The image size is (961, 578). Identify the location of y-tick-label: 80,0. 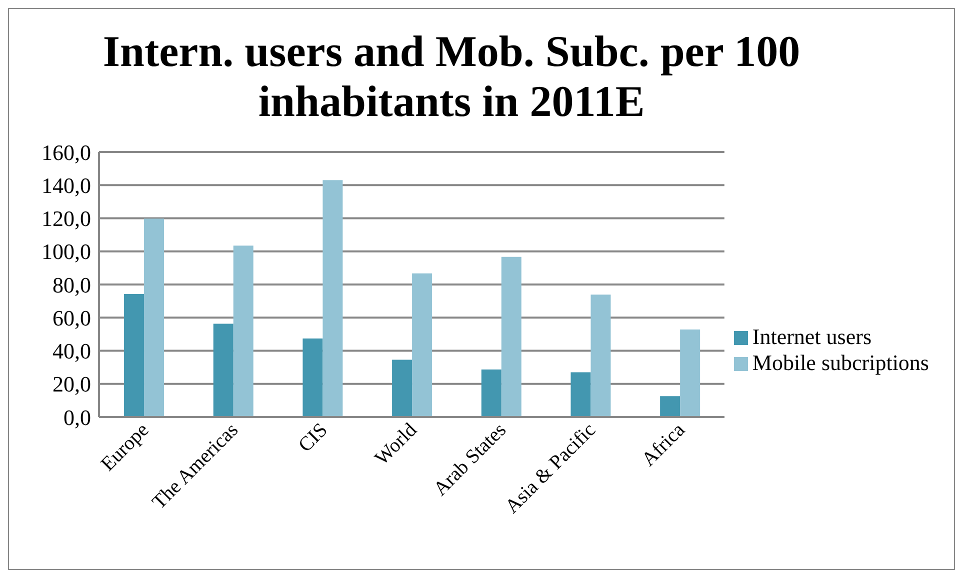
(71, 285).